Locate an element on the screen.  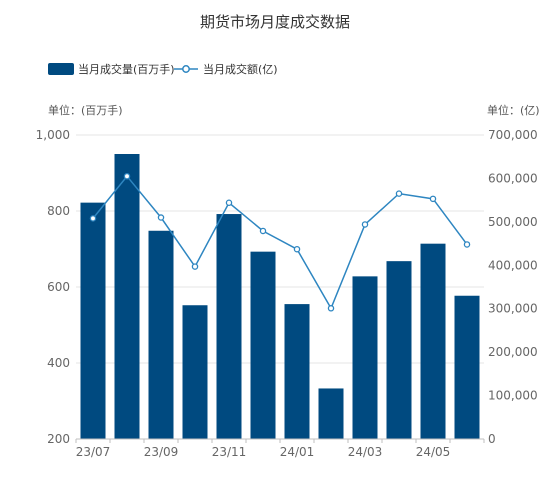
chart-title: 期货市场月度成交数据 is located at coordinates (275, 22).